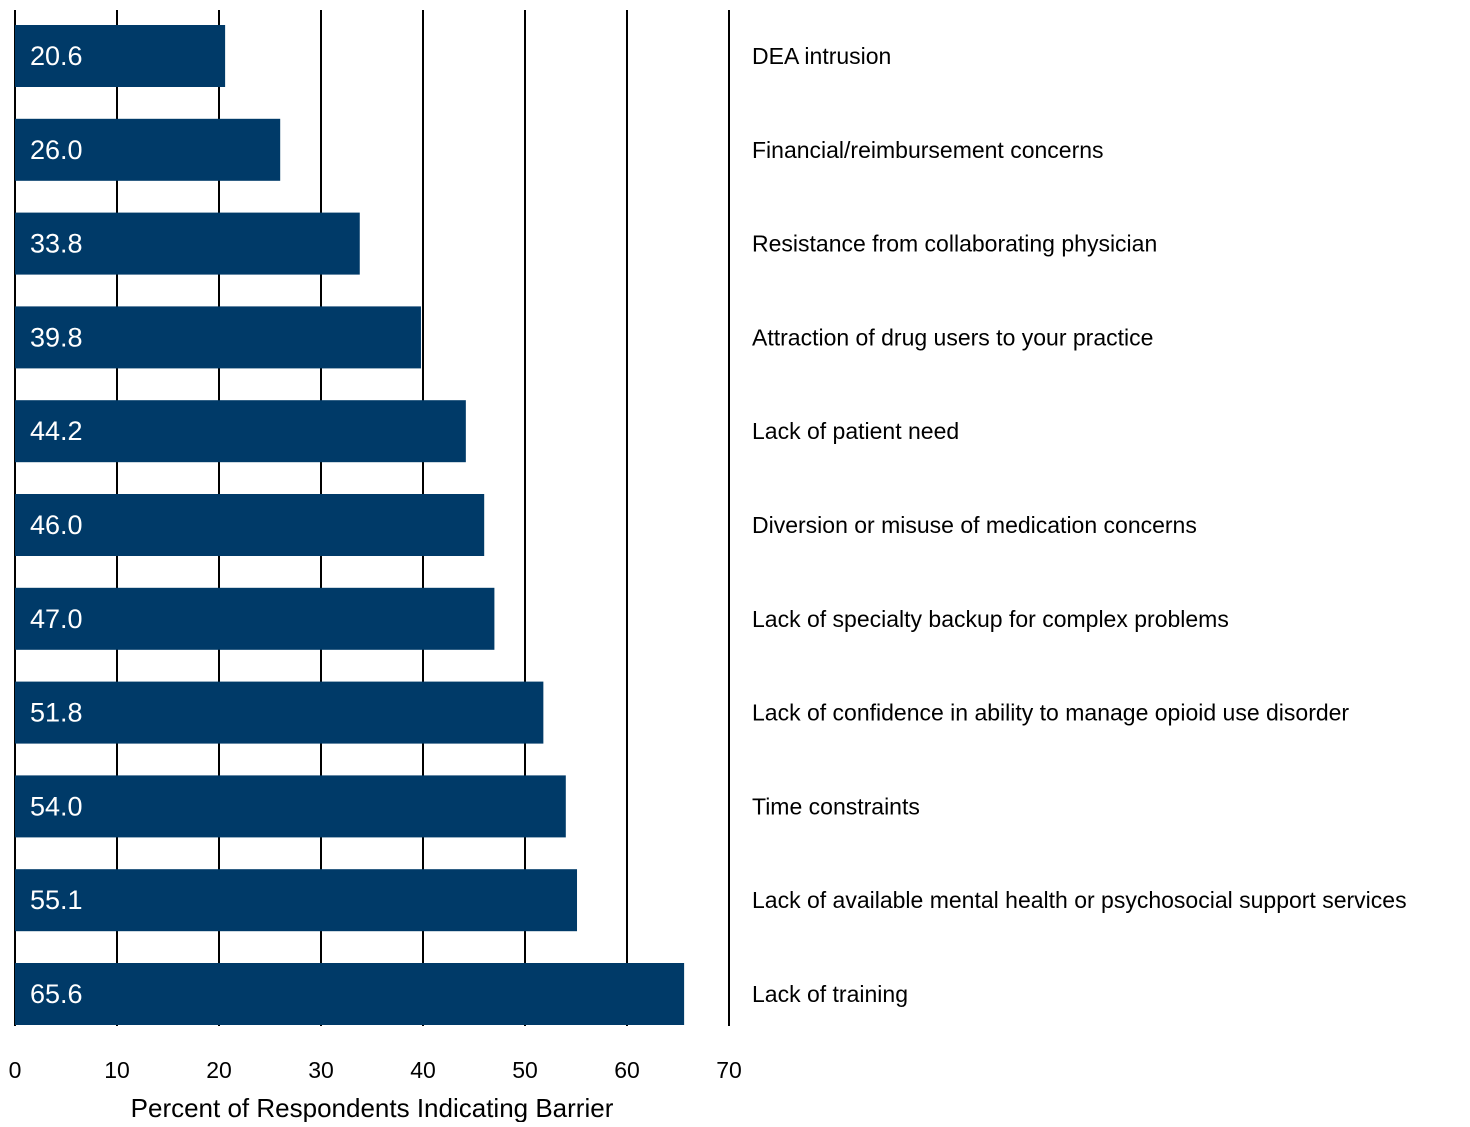 The height and width of the screenshot is (1127, 1470). What do you see at coordinates (56, 713) in the screenshot?
I see `bar-value-label: 51.8` at bounding box center [56, 713].